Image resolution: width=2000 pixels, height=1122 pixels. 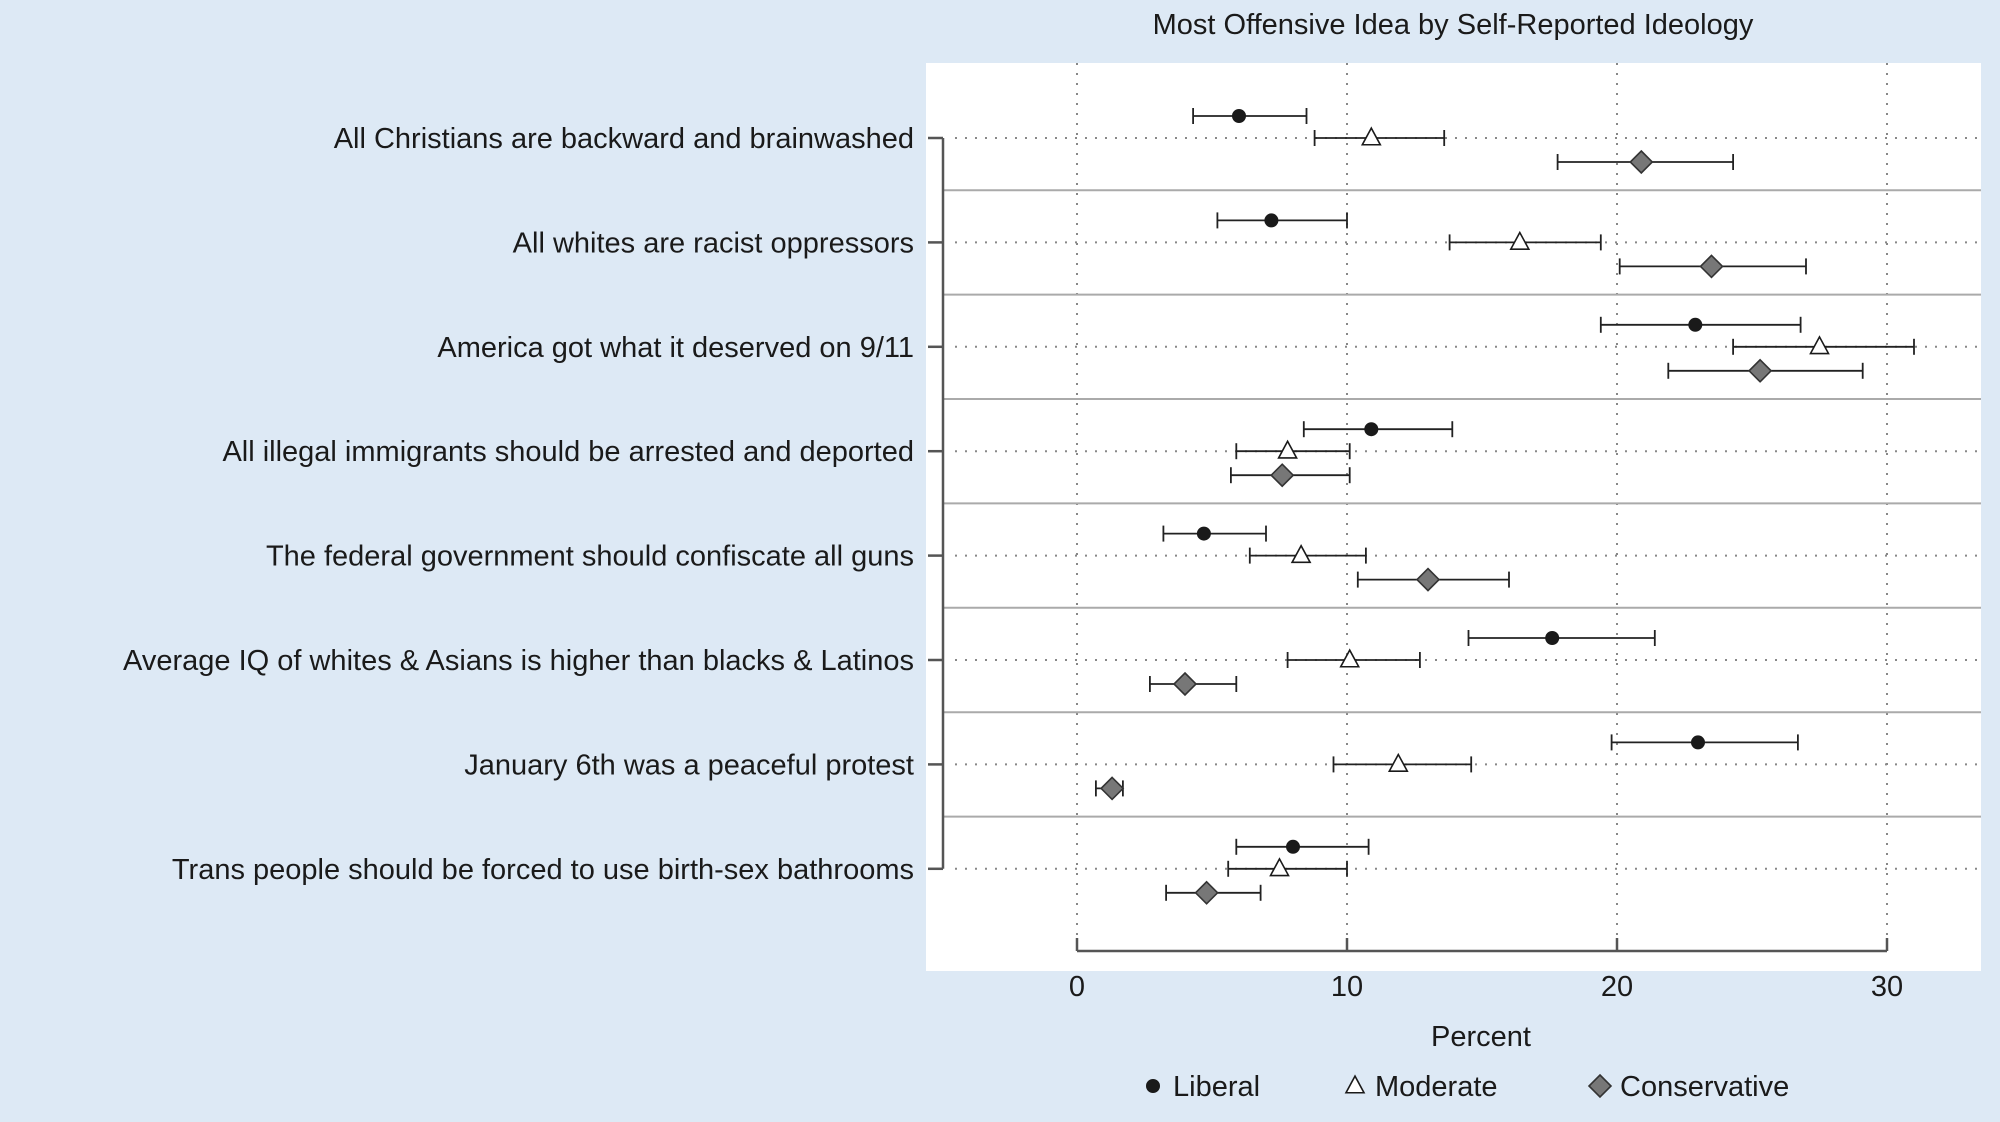 What do you see at coordinates (689, 765) in the screenshot?
I see `y-tick-label: January 6th was a peaceful protest` at bounding box center [689, 765].